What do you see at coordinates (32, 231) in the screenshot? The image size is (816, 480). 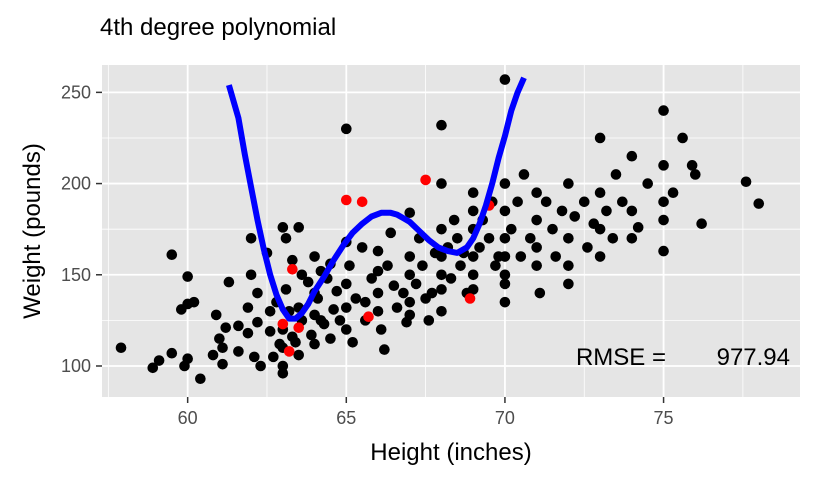 I see `y-axis-title: Weight (pounds)` at bounding box center [32, 231].